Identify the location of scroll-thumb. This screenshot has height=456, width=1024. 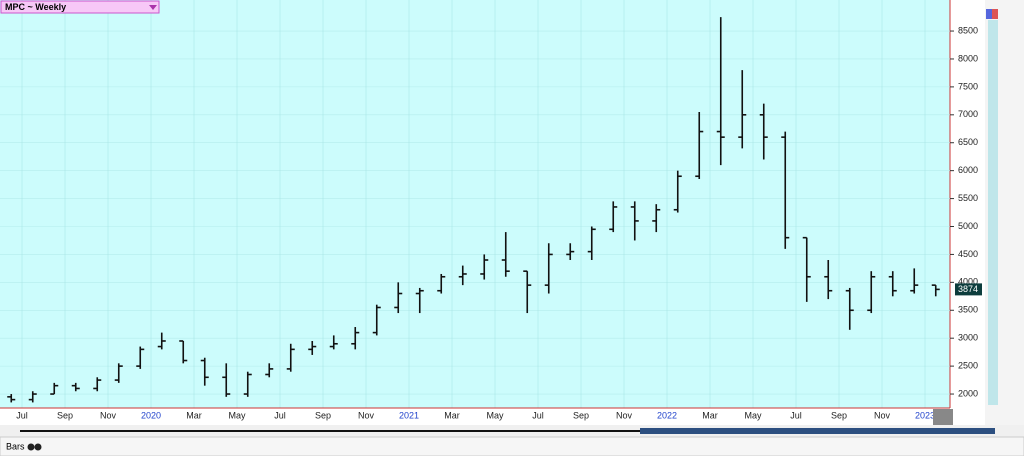
(817, 431).